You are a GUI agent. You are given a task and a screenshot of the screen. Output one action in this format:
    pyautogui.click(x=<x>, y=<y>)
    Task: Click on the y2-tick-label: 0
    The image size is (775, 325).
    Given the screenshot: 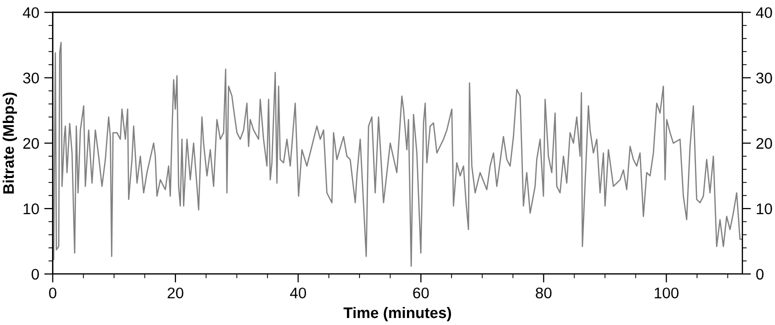 What is the action you would take?
    pyautogui.click(x=760, y=274)
    